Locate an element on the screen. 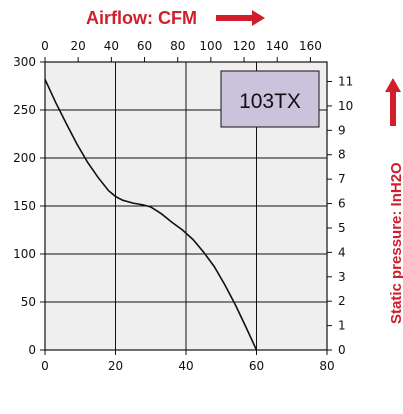  tick-label-x-top: 20 is located at coordinates (78, 46).